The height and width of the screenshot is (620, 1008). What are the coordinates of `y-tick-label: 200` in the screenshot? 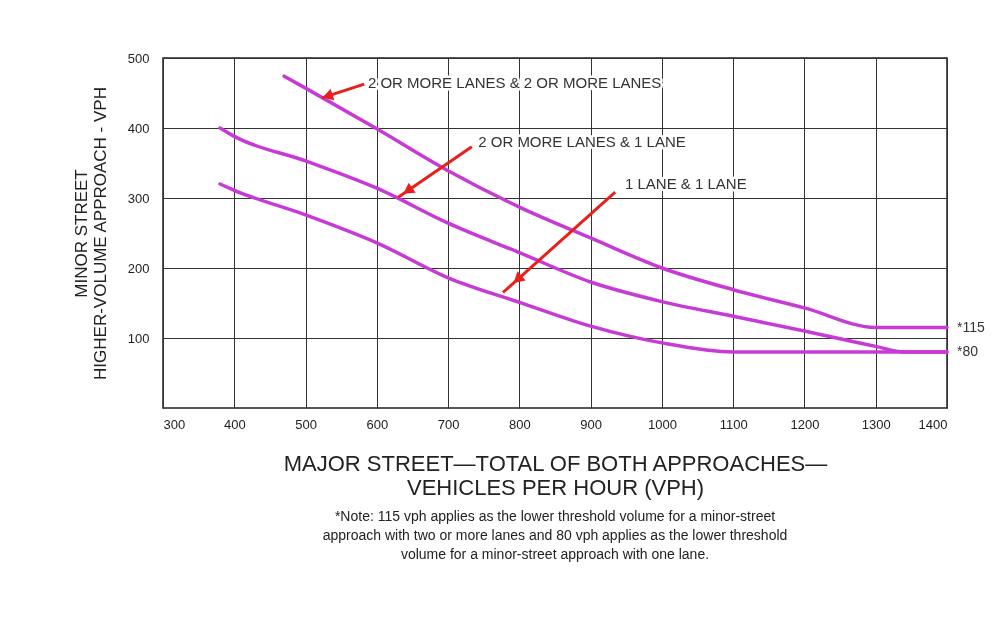 It's located at (138, 268).